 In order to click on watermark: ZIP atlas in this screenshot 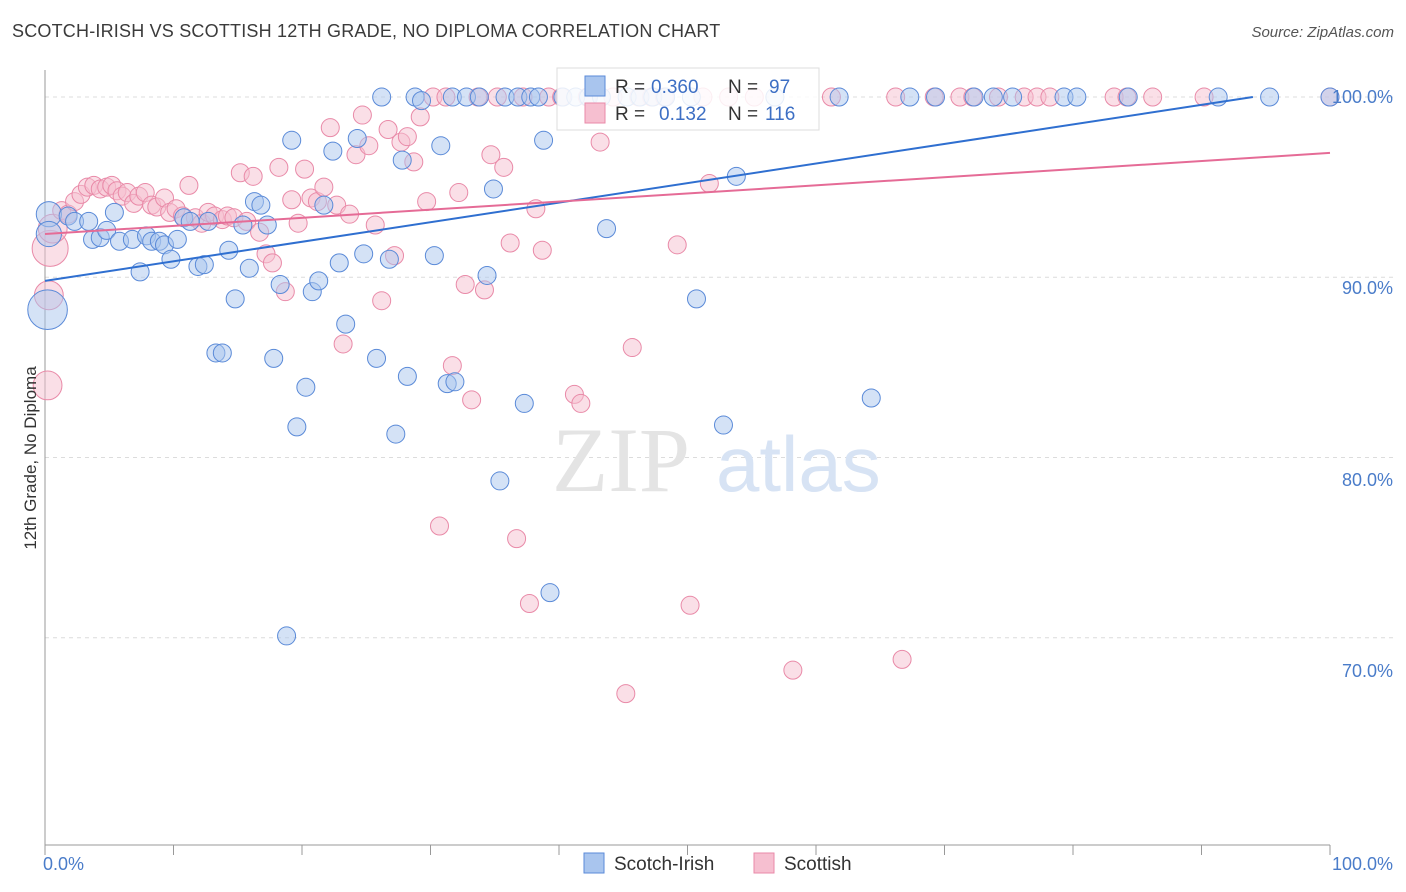, I will do `click(716, 460)`.